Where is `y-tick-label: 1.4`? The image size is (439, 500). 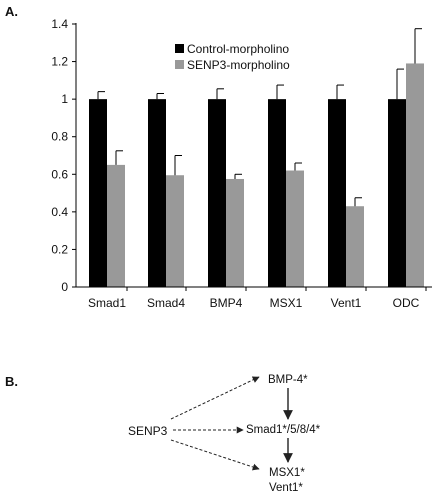
y-tick-label: 1.4 is located at coordinates (59, 24).